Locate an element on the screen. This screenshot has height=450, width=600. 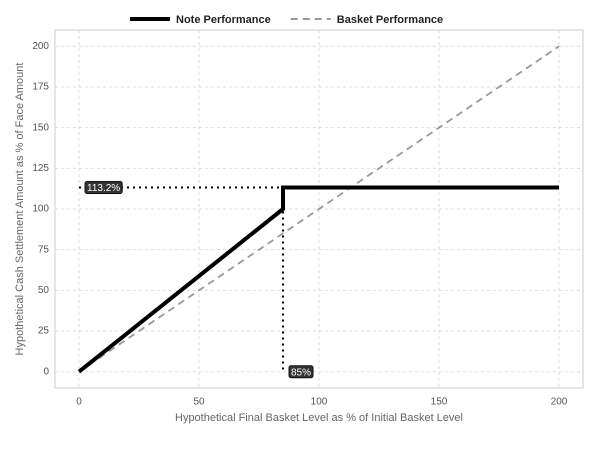
annotation: 85% is located at coordinates (301, 372).